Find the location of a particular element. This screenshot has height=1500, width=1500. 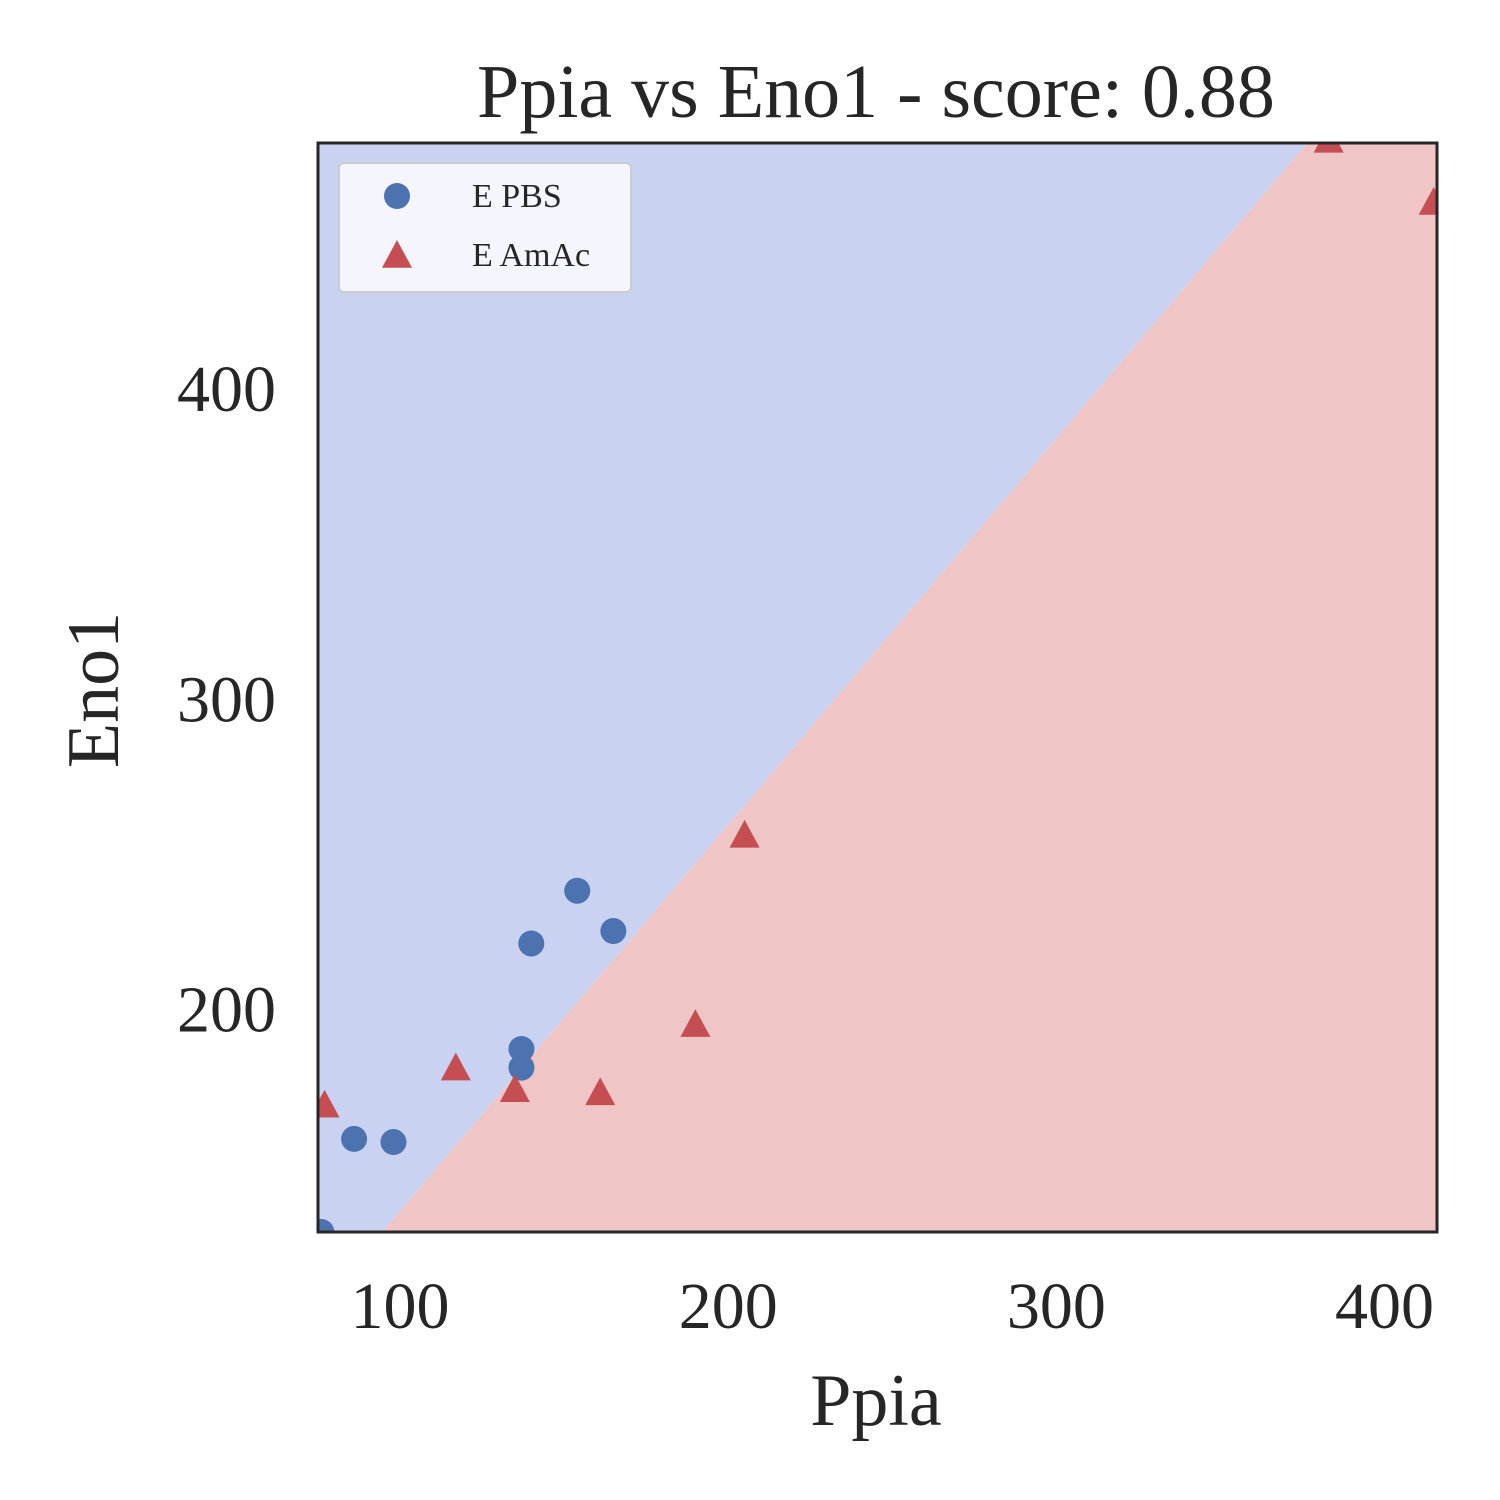

x-tick-label: 100 is located at coordinates (400, 1306).